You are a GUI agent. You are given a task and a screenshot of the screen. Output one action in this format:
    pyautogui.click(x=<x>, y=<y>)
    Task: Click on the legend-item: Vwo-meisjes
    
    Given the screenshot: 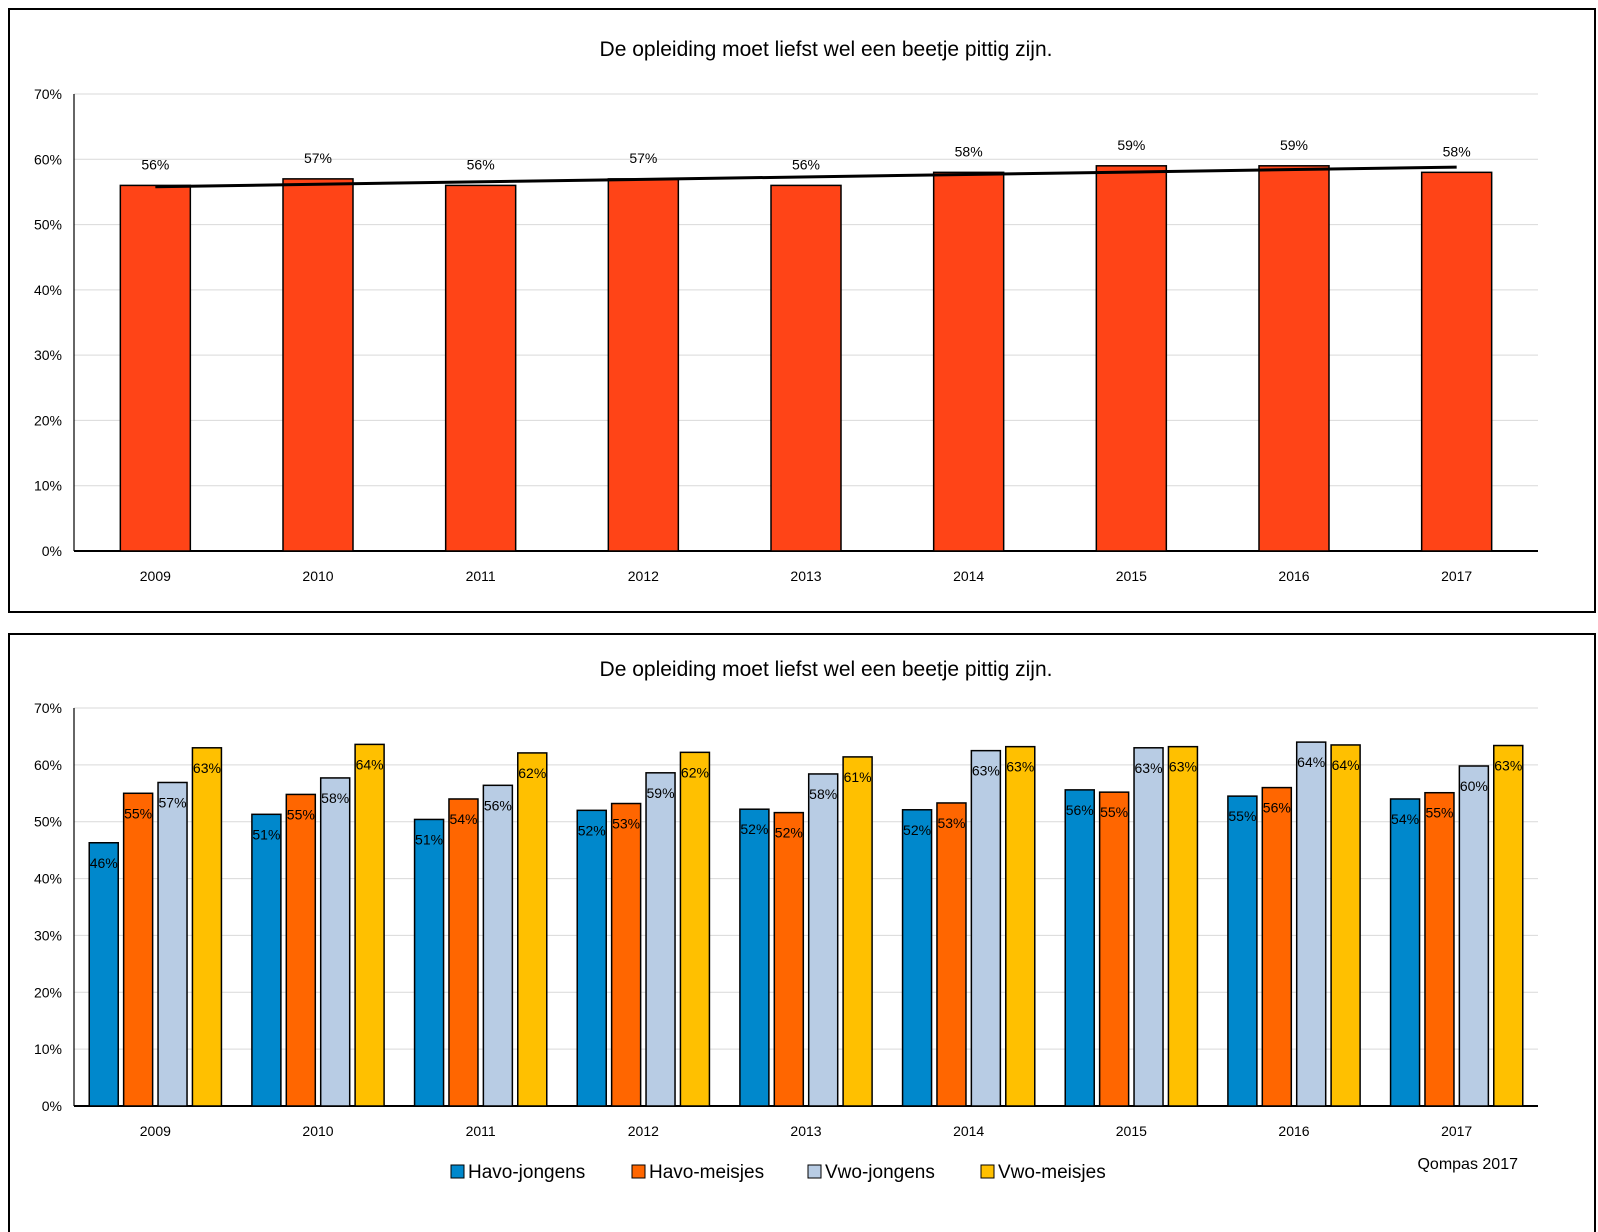 What is the action you would take?
    pyautogui.click(x=1043, y=1172)
    